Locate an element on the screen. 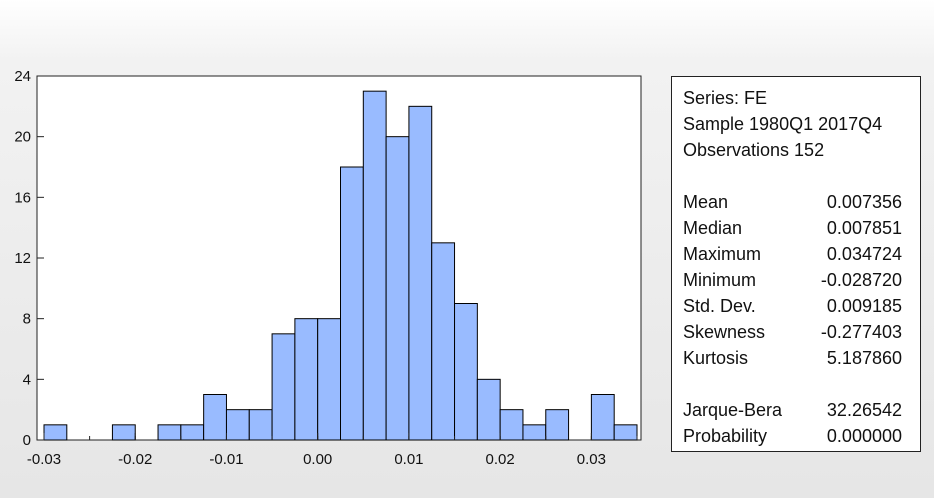 Image resolution: width=934 pixels, height=498 pixels. test-row: Jarque-Bera 32.26542 is located at coordinates (792, 410).